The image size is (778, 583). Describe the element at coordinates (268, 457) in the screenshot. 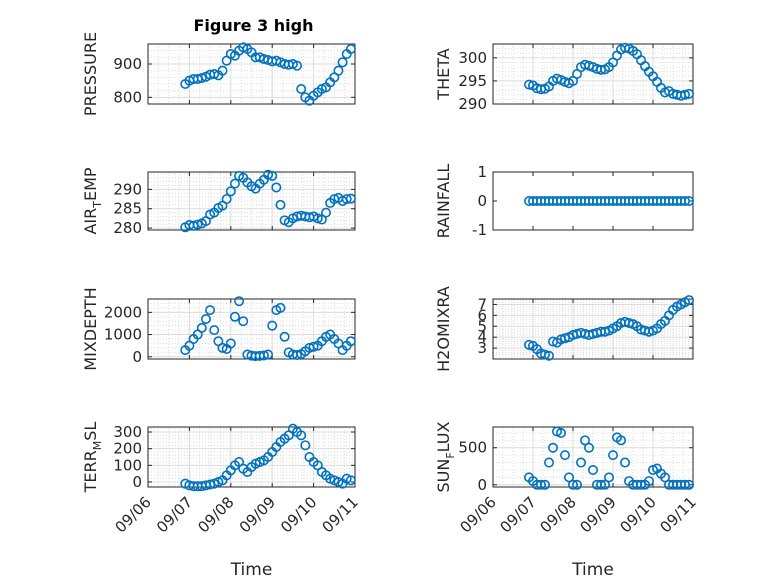

I see `series-terr_msl` at that location.